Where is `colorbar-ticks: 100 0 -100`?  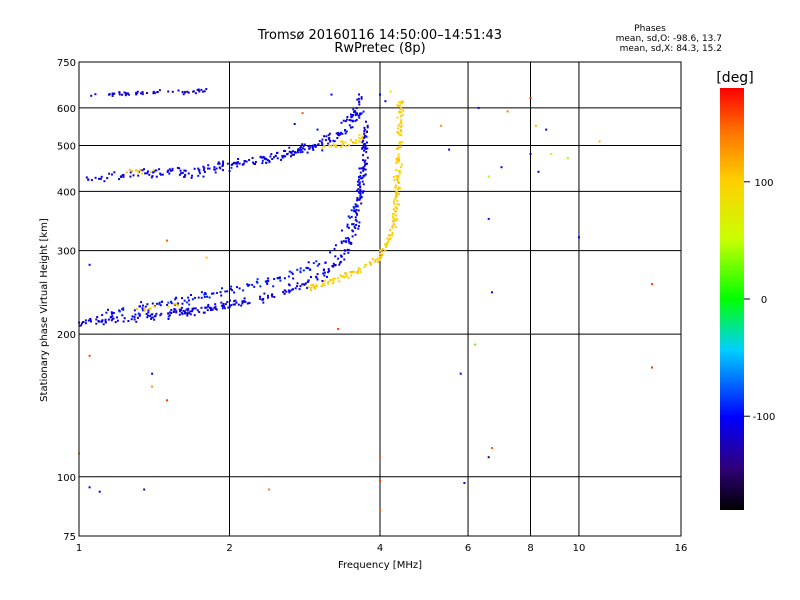
colorbar-ticks: 100 0 -100 is located at coordinates (759, 300).